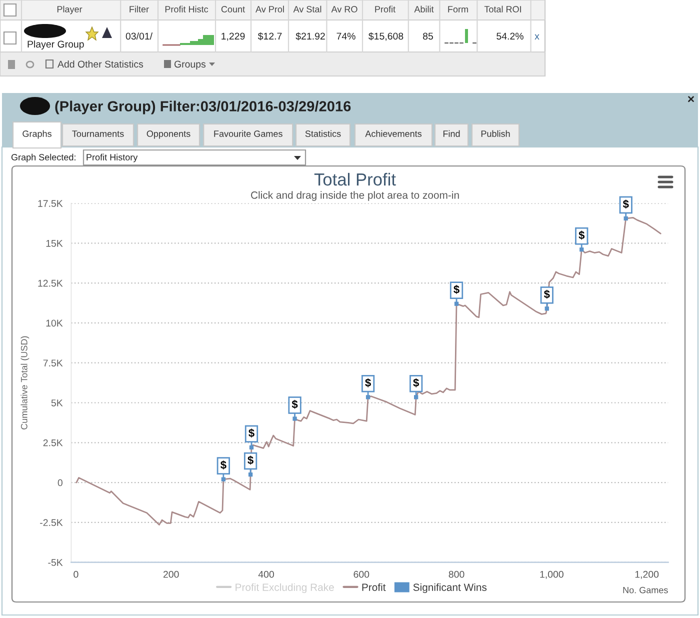 Image resolution: width=700 pixels, height=618 pixels. I want to click on text: Statistics, so click(323, 133).